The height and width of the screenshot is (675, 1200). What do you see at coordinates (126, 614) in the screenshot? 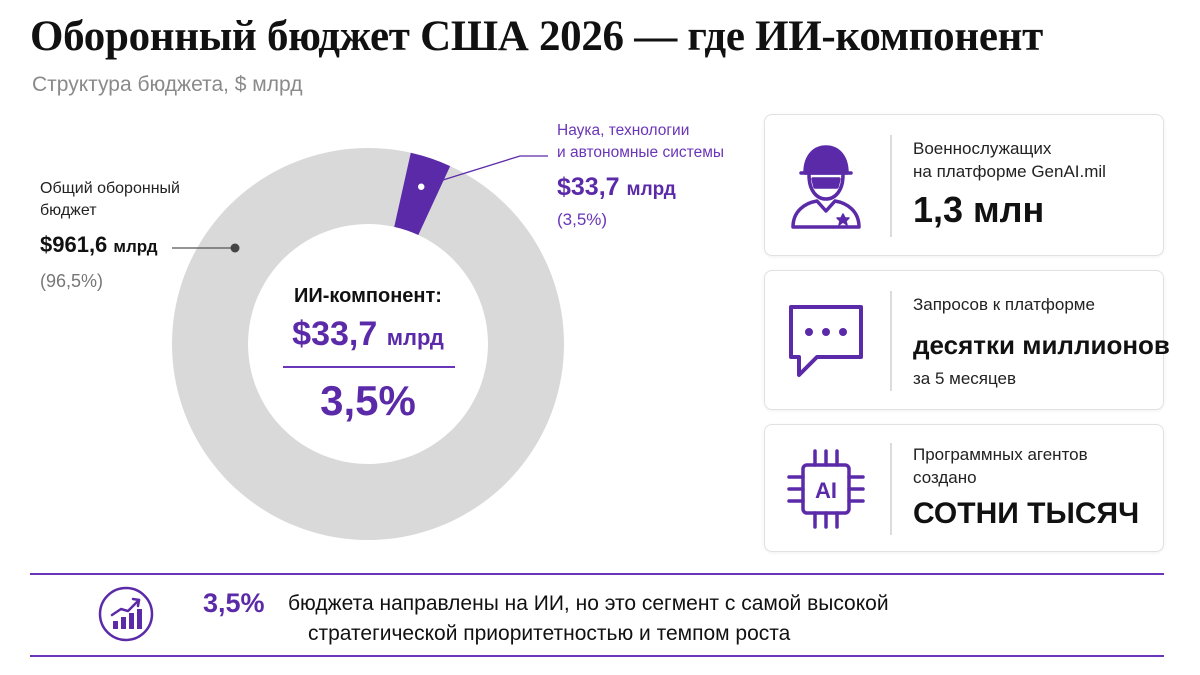
I see `trend-up-icon` at bounding box center [126, 614].